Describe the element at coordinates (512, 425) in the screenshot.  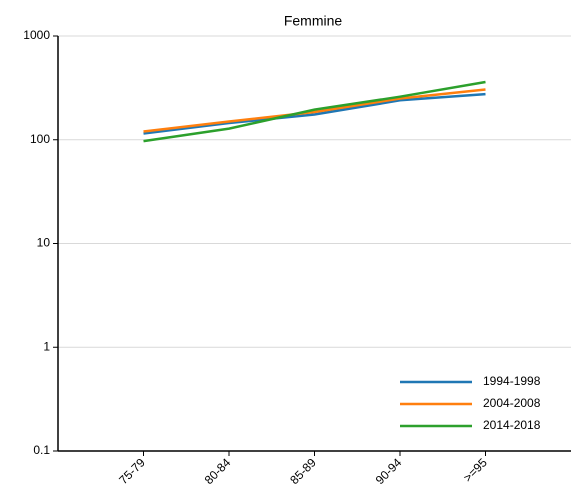
I see `legend-label: 2014-2018` at that location.